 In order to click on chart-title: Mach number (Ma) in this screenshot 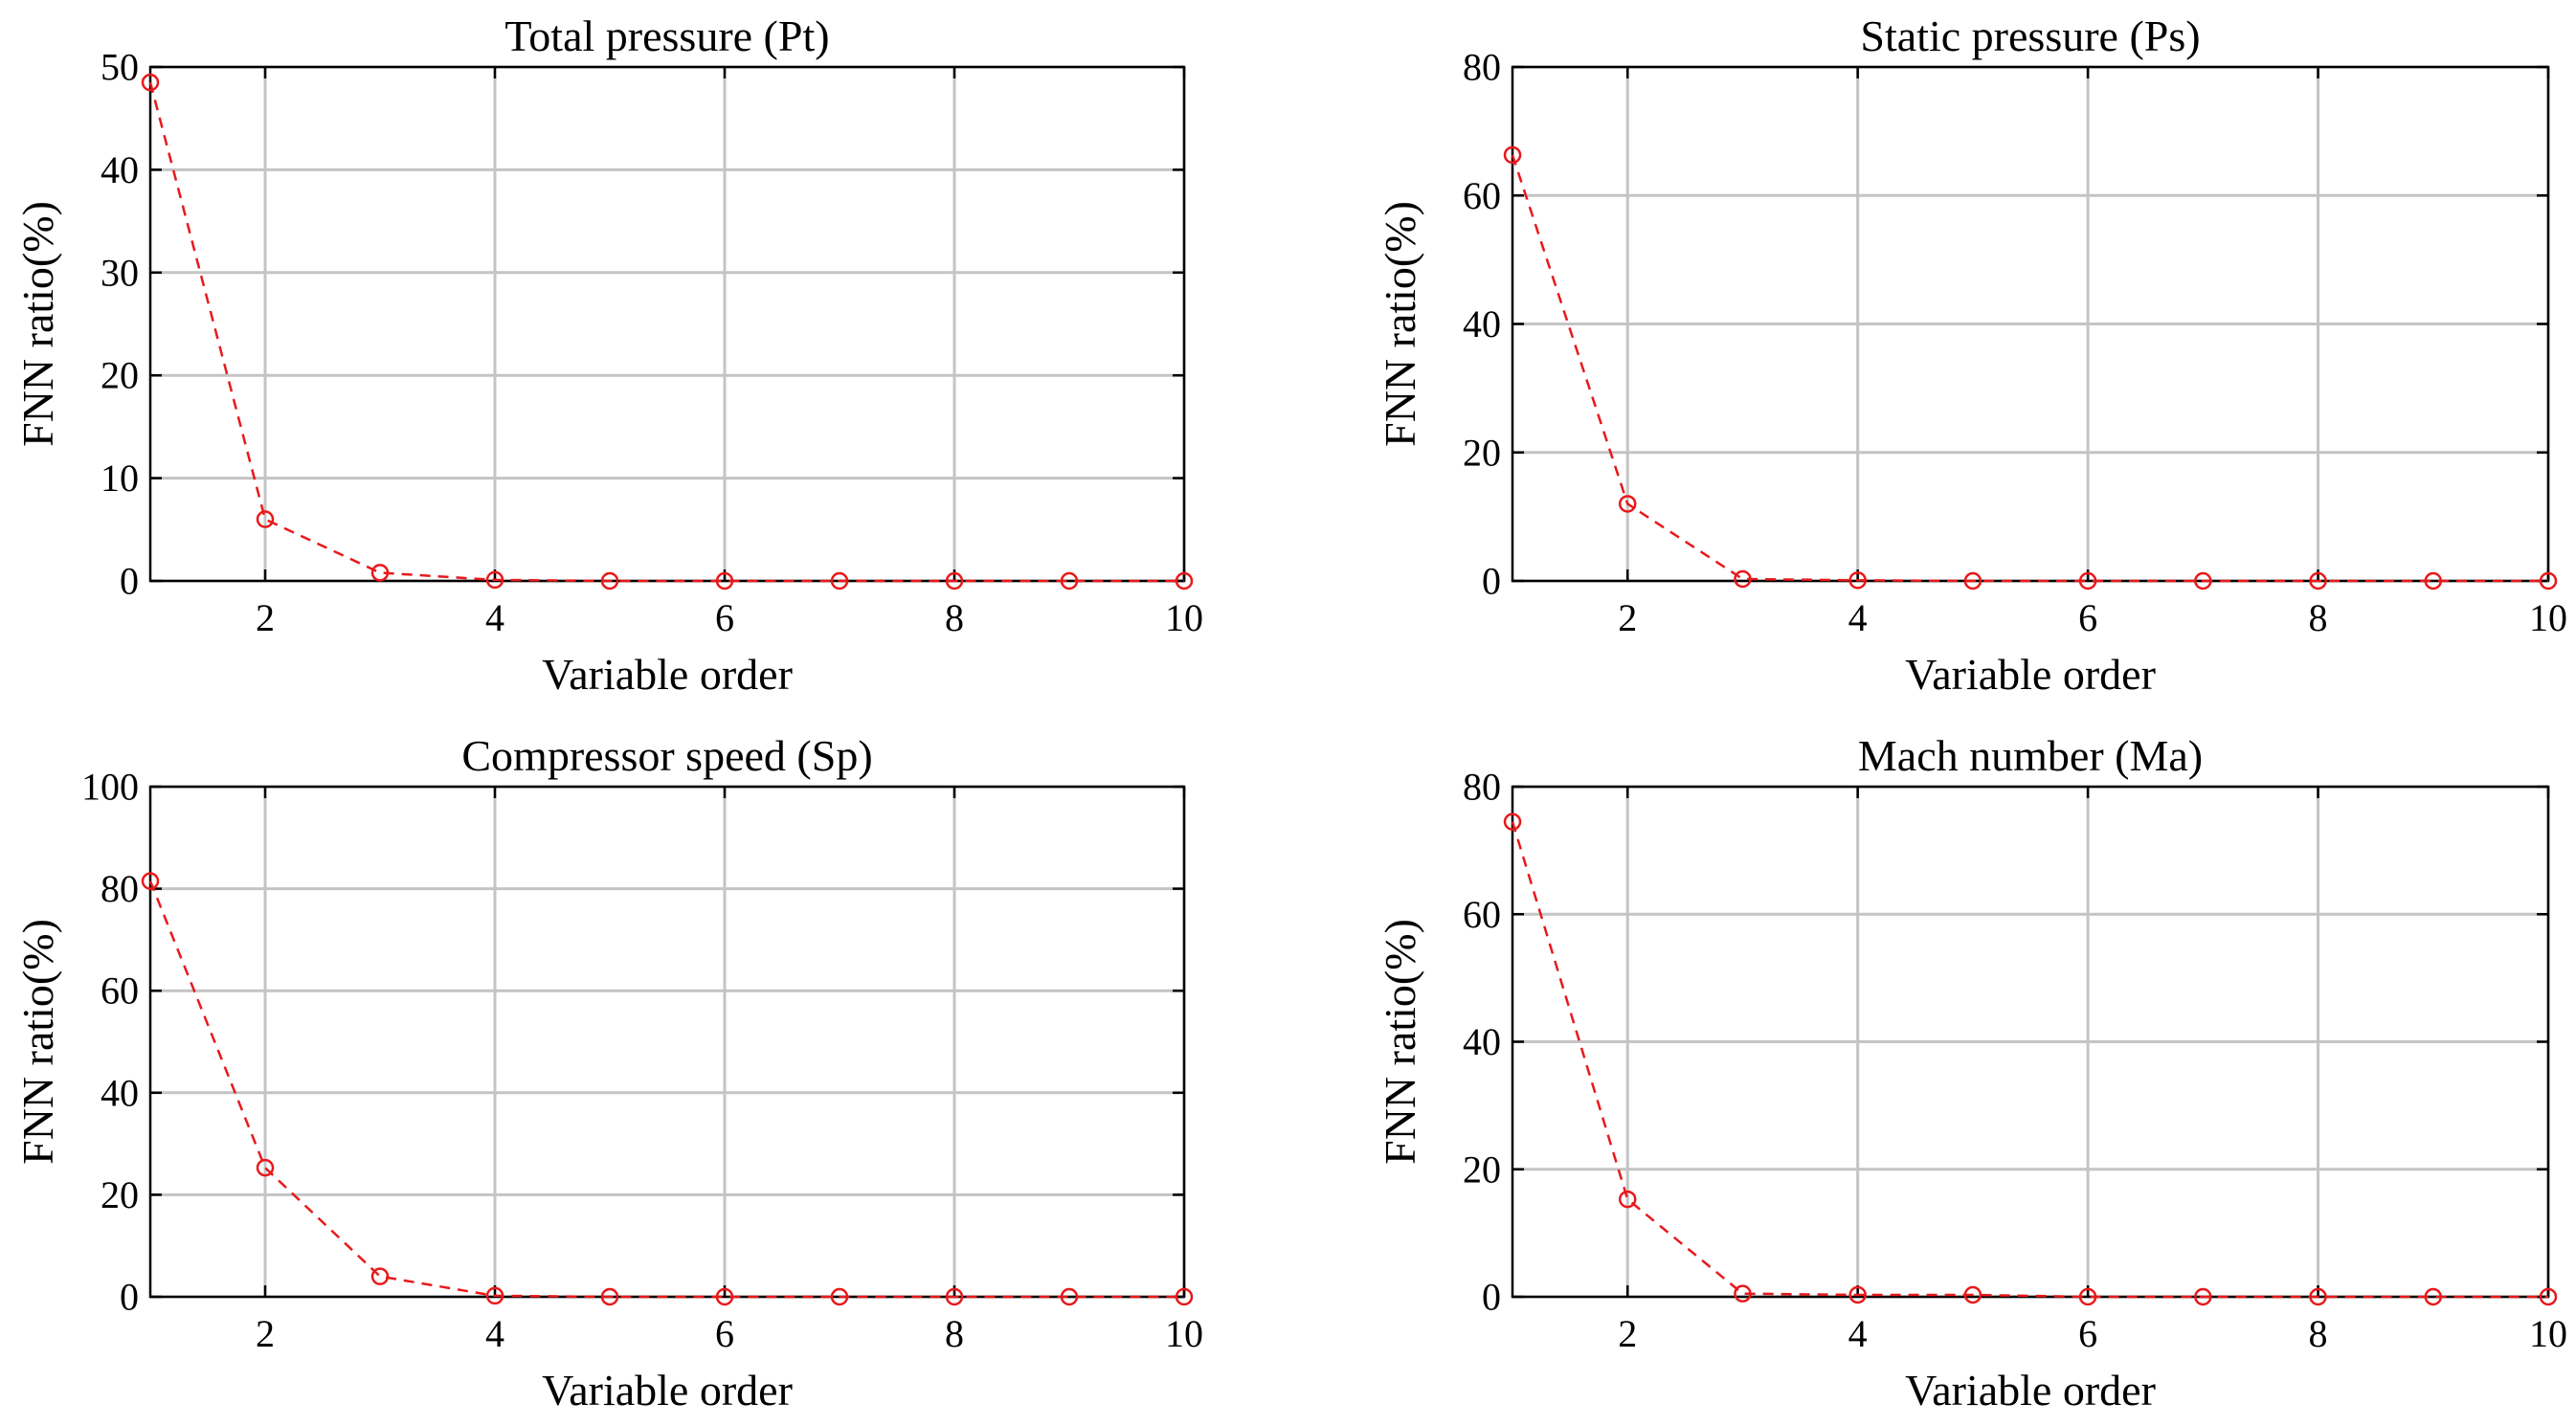, I will do `click(2031, 755)`.